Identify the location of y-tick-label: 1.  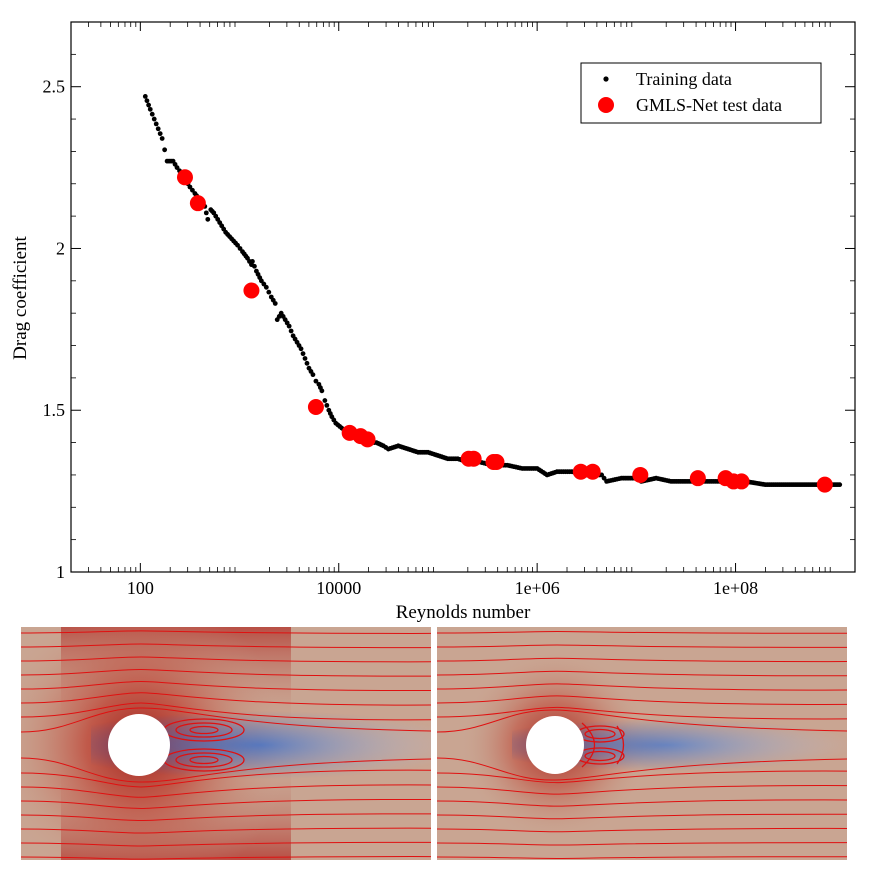
(60, 572).